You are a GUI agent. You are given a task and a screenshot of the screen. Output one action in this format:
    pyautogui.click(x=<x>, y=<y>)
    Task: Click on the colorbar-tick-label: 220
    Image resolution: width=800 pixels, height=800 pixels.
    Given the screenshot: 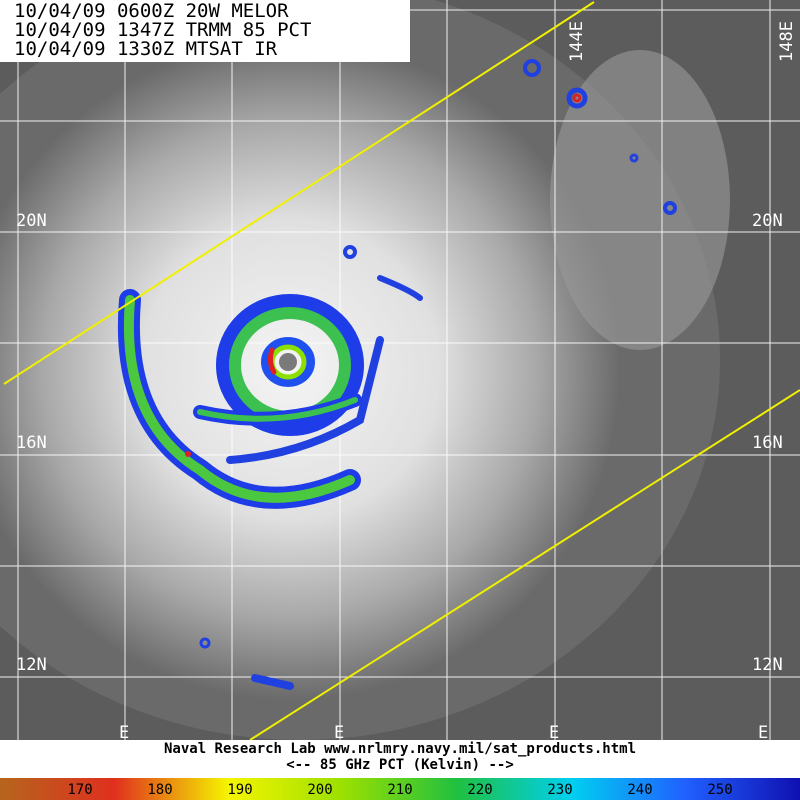 What is the action you would take?
    pyautogui.click(x=479, y=790)
    